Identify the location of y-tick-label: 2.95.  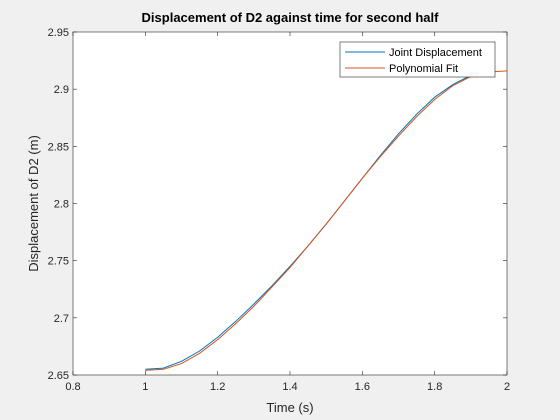
(58, 33).